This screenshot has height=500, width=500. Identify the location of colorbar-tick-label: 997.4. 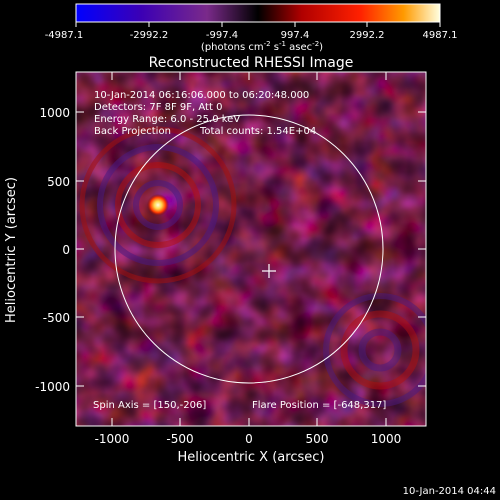
(295, 35).